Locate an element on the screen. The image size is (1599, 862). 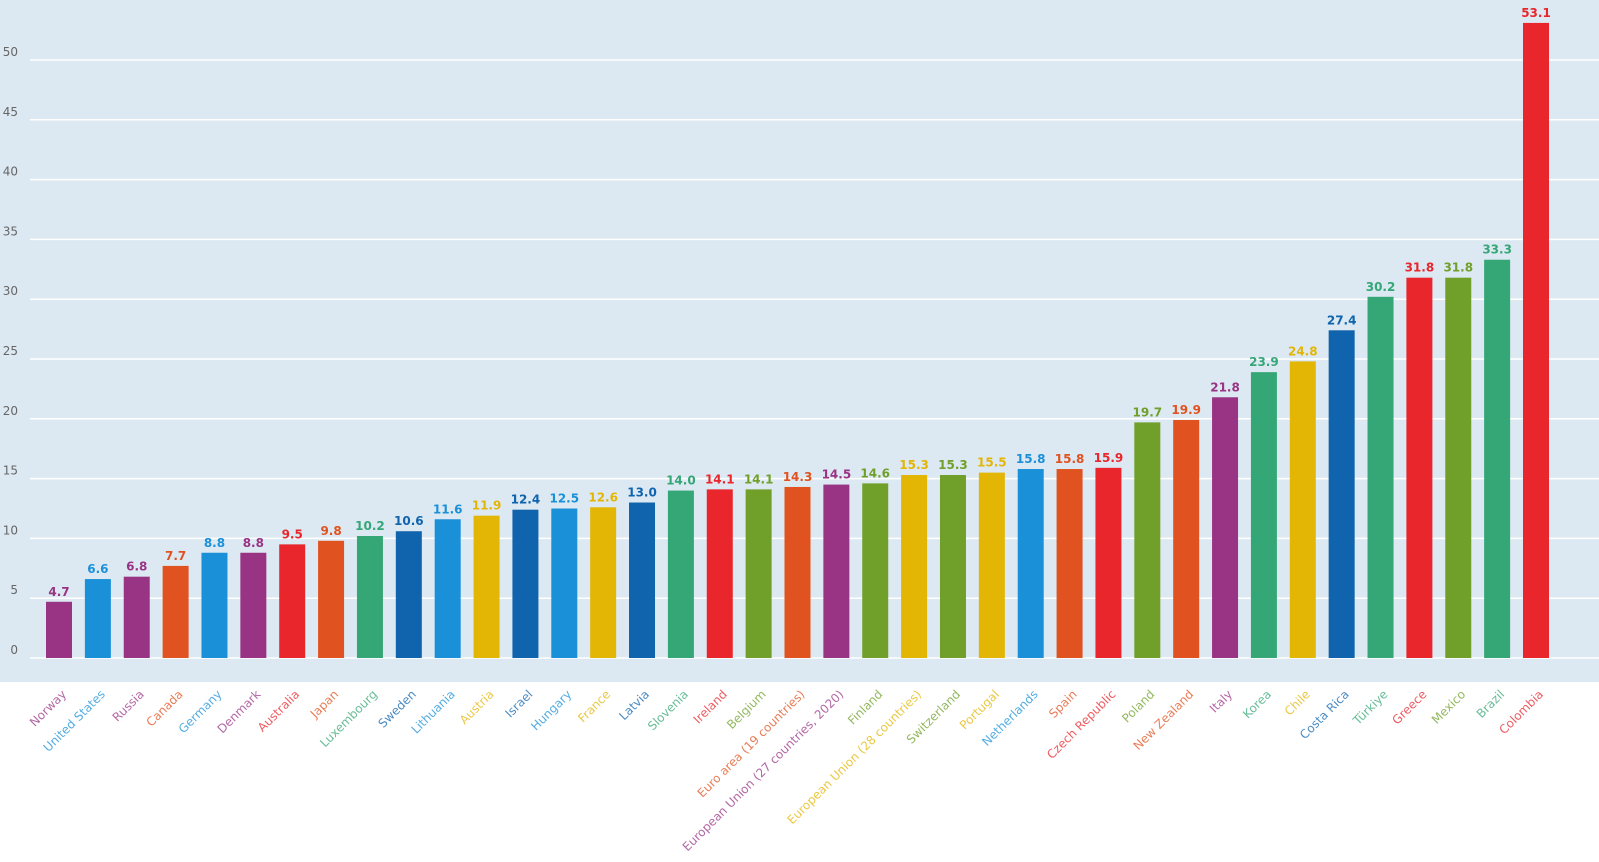
data-label: 19.9 is located at coordinates (1186, 410).